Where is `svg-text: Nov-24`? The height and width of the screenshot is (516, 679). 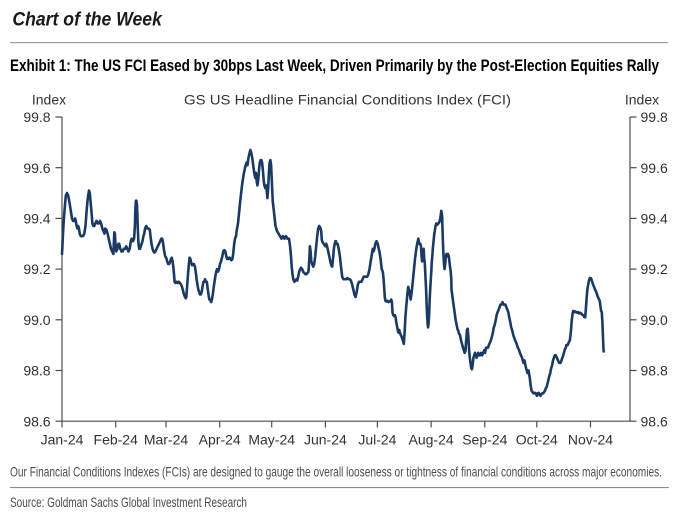
svg-text: Nov-24 is located at coordinates (590, 439).